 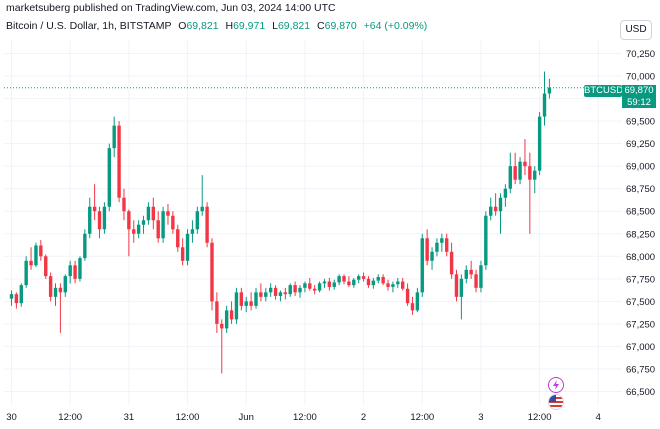 I want to click on currency-button: USD, so click(x=636, y=30).